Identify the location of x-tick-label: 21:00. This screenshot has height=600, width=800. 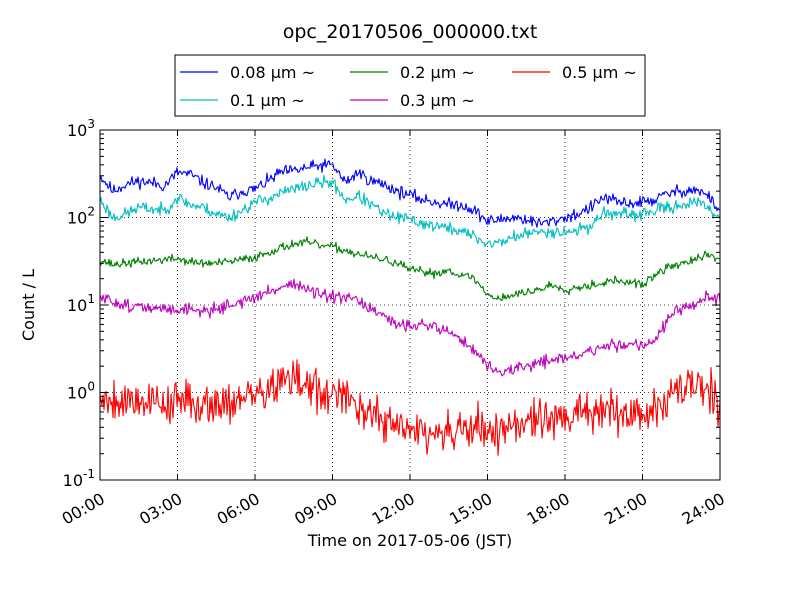
(625, 509).